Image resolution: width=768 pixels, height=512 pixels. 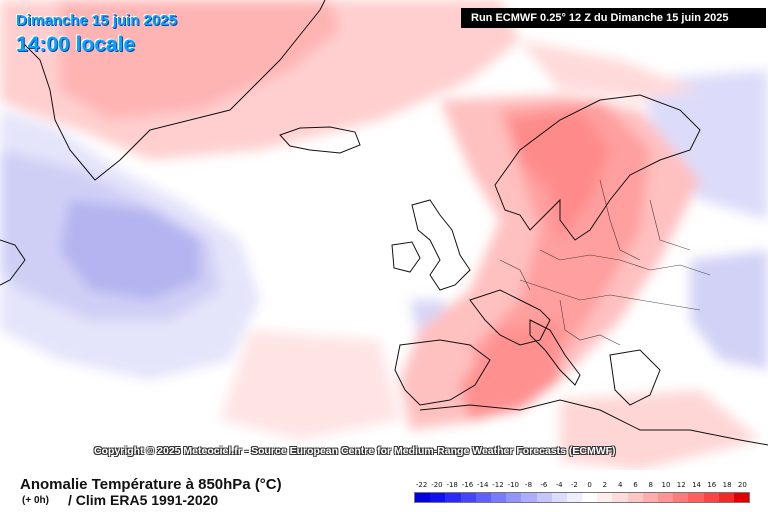 I want to click on legend-label: 10, so click(x=666, y=485).